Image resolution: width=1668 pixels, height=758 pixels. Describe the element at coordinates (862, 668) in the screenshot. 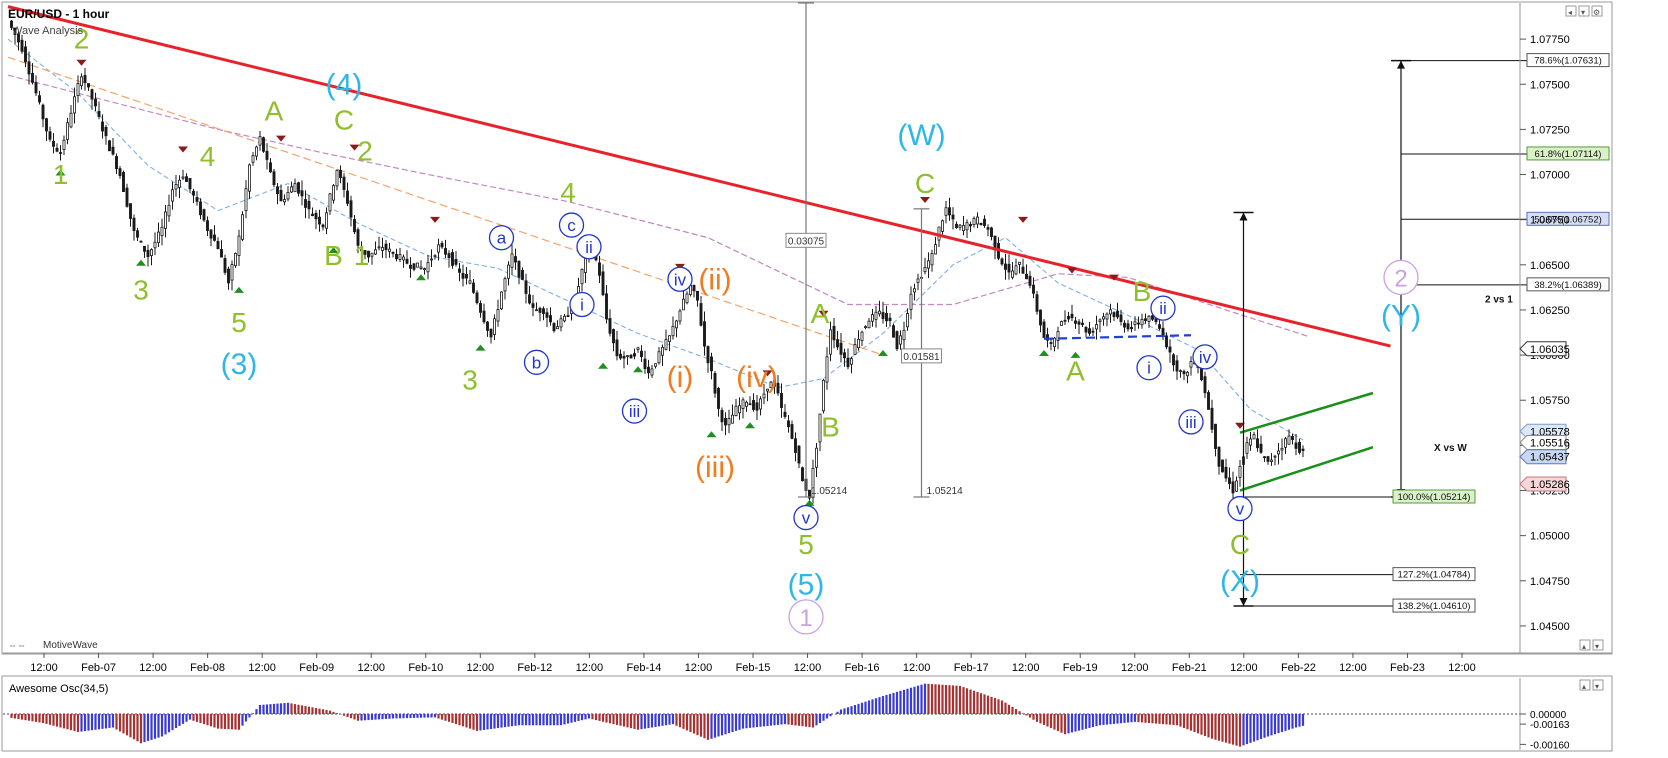

I see `time-tick-label: Feb-16` at that location.